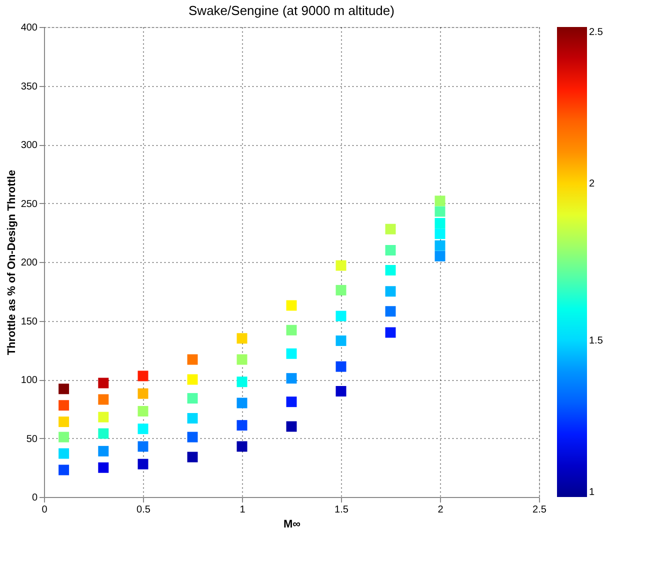 The image size is (670, 571). I want to click on y-tick-label: 350, so click(29, 86).